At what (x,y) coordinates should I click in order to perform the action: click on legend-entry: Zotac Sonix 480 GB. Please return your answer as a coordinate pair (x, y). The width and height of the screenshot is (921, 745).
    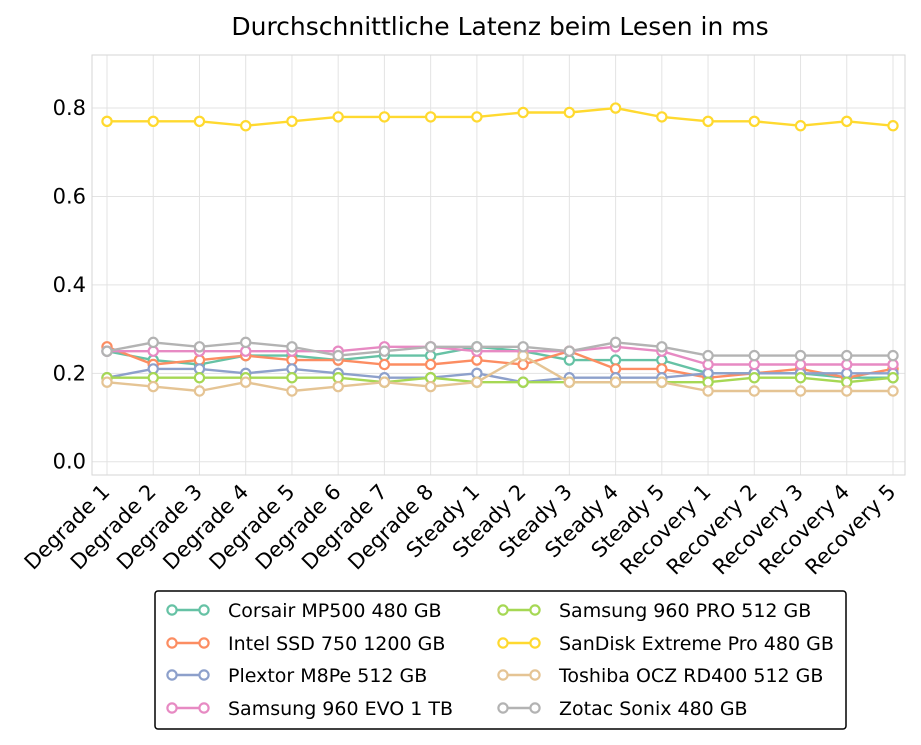
    Looking at the image, I should click on (622, 709).